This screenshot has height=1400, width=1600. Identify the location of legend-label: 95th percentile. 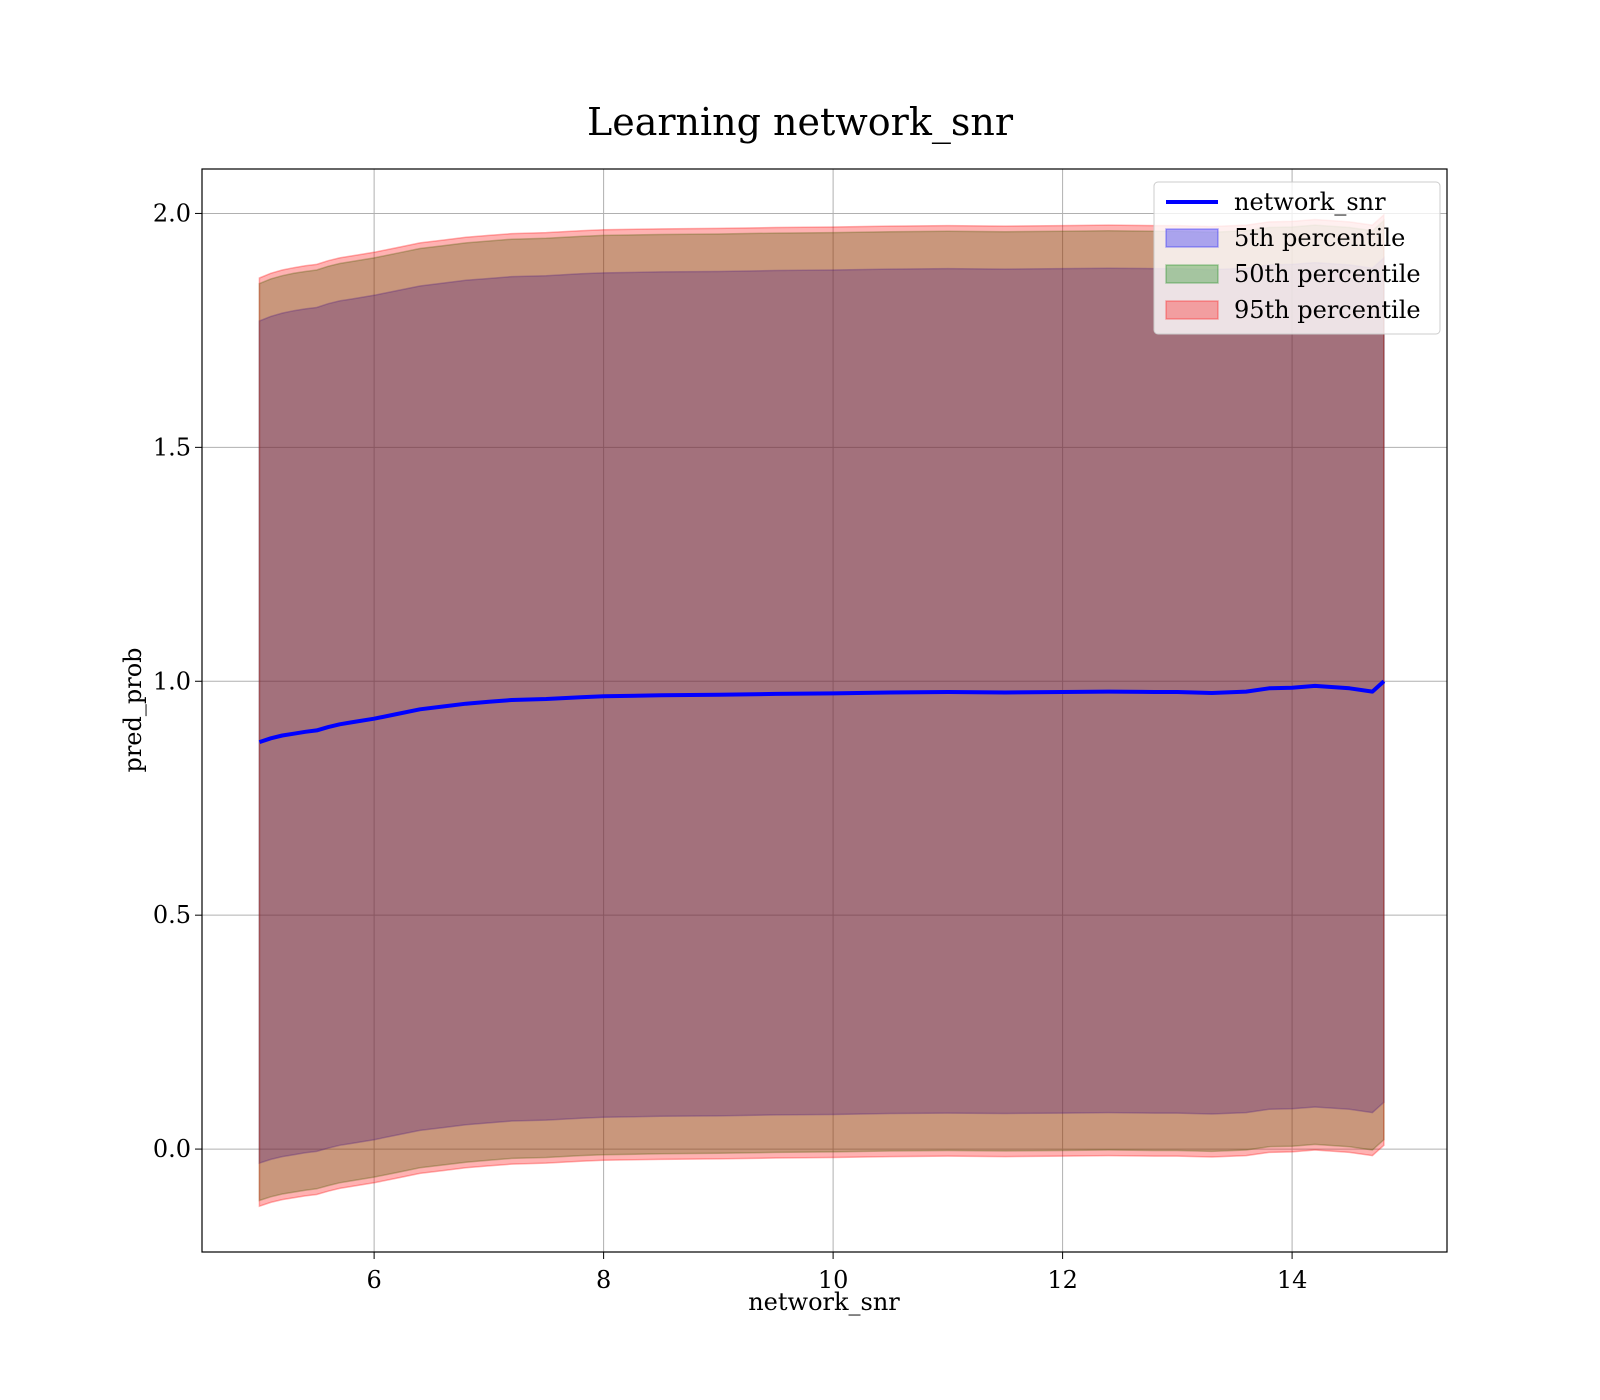
(1327, 310).